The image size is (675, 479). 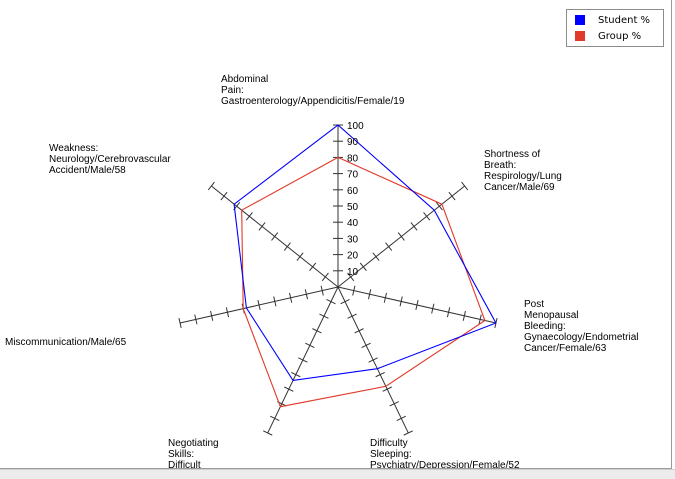 I want to click on axis-label-line: Menopausal, so click(x=551, y=315).